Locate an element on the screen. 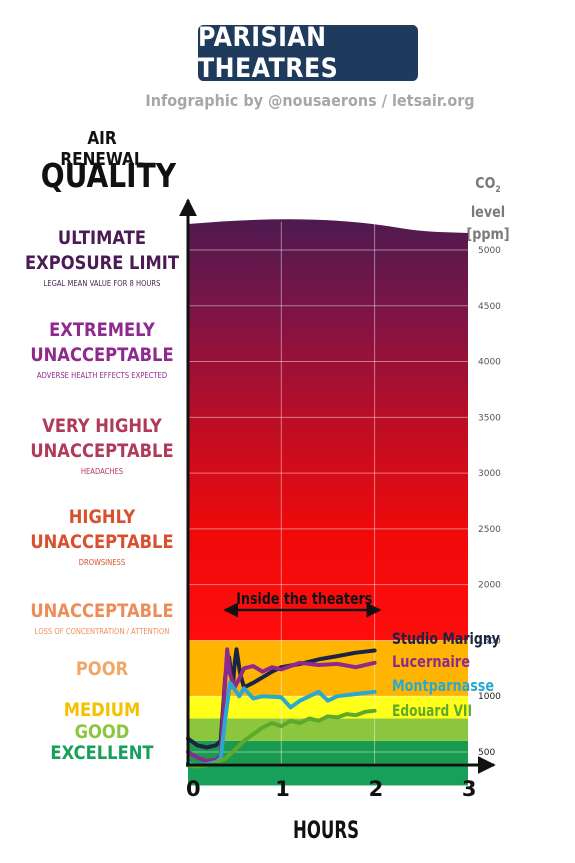 This screenshot has height=863, width=575. category-line1: EXCELLENT is located at coordinates (102, 753).